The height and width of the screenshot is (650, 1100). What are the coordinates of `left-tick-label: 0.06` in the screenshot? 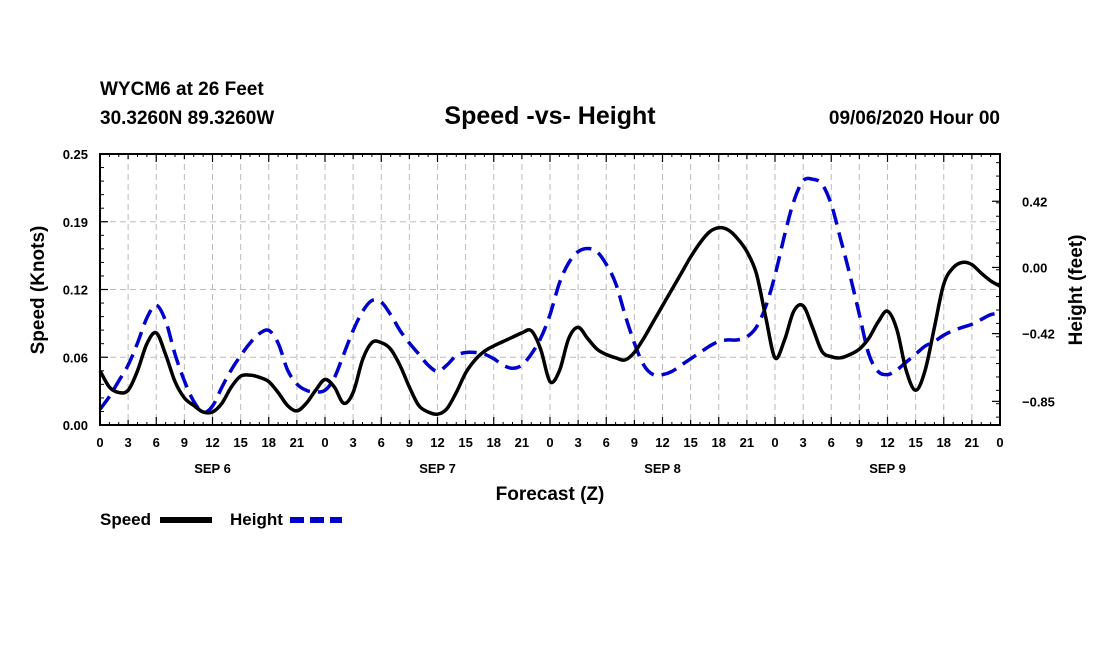 It's located at (75, 357).